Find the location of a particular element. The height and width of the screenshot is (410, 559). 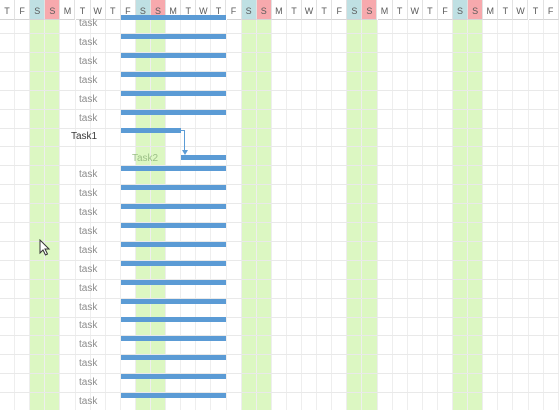

mouse-pointer-icon is located at coordinates (45, 247).